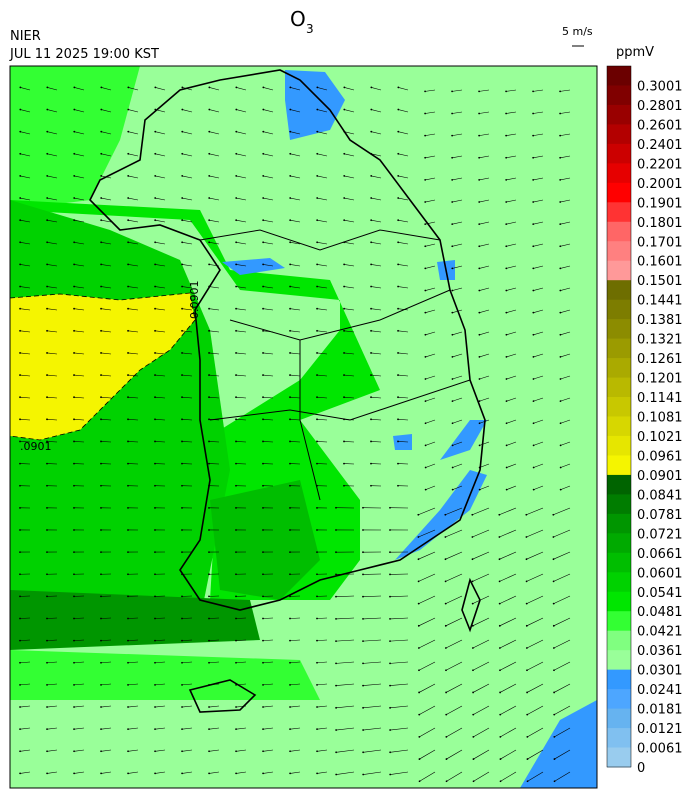 This screenshot has width=692, height=802. What do you see at coordinates (660, 164) in the screenshot?
I see `colorbar-label: 0.2201` at bounding box center [660, 164].